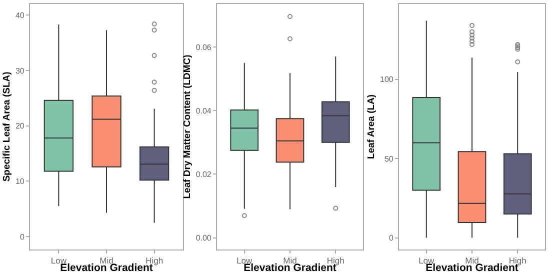  Describe the element at coordinates (204, 47) in the screenshot. I see `y-tick-label: 0.06` at that location.